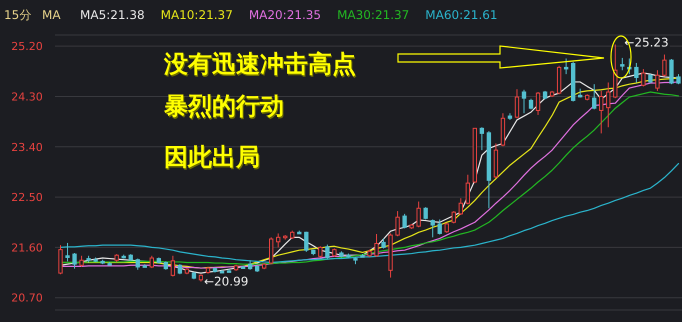 The image size is (682, 322). I want to click on annotation: 没有迅速冲击高点, so click(260, 66).